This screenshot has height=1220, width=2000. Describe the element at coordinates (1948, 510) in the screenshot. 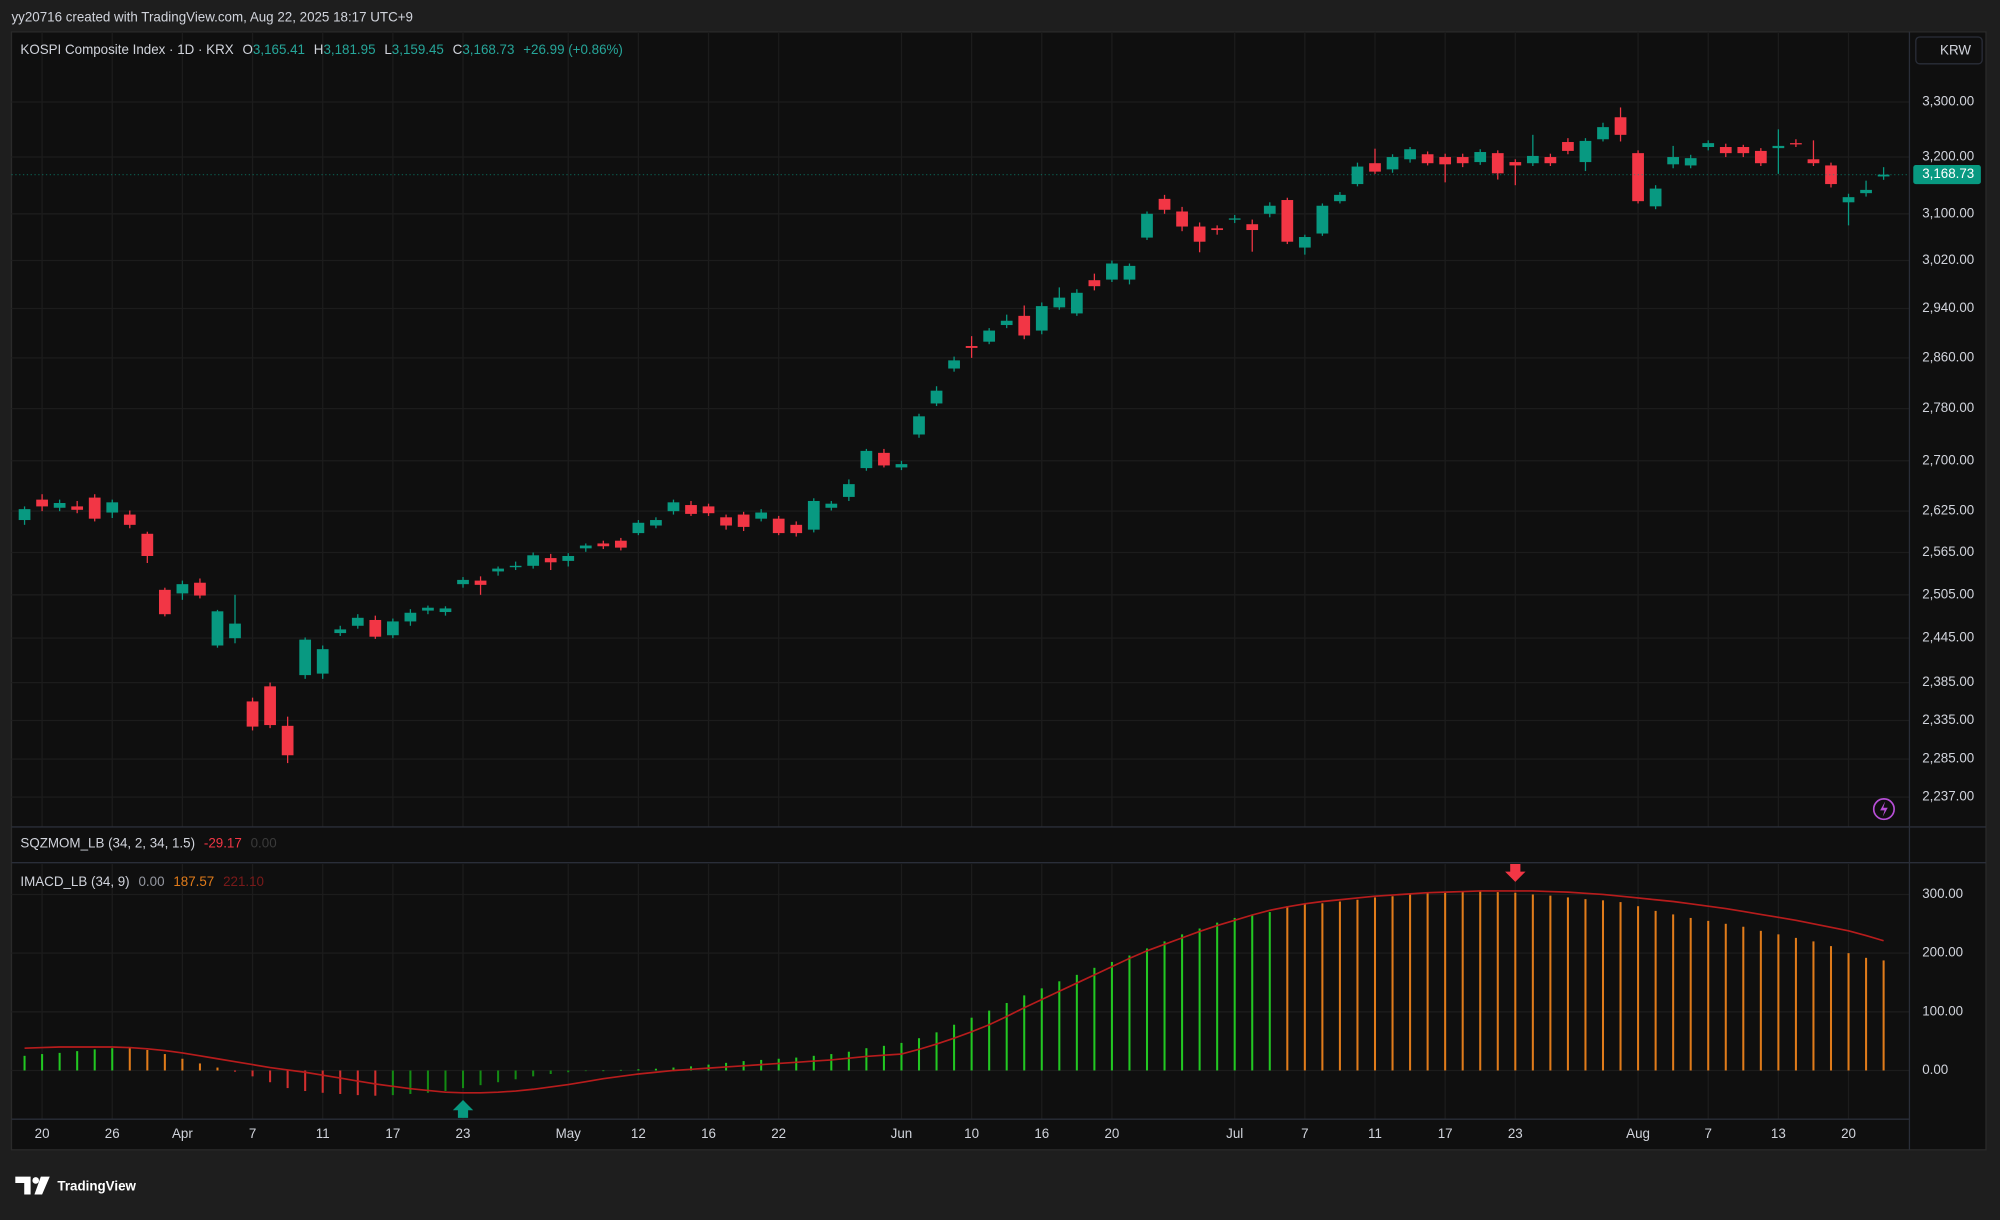

I see `y-tick-label: 2,625.00` at that location.